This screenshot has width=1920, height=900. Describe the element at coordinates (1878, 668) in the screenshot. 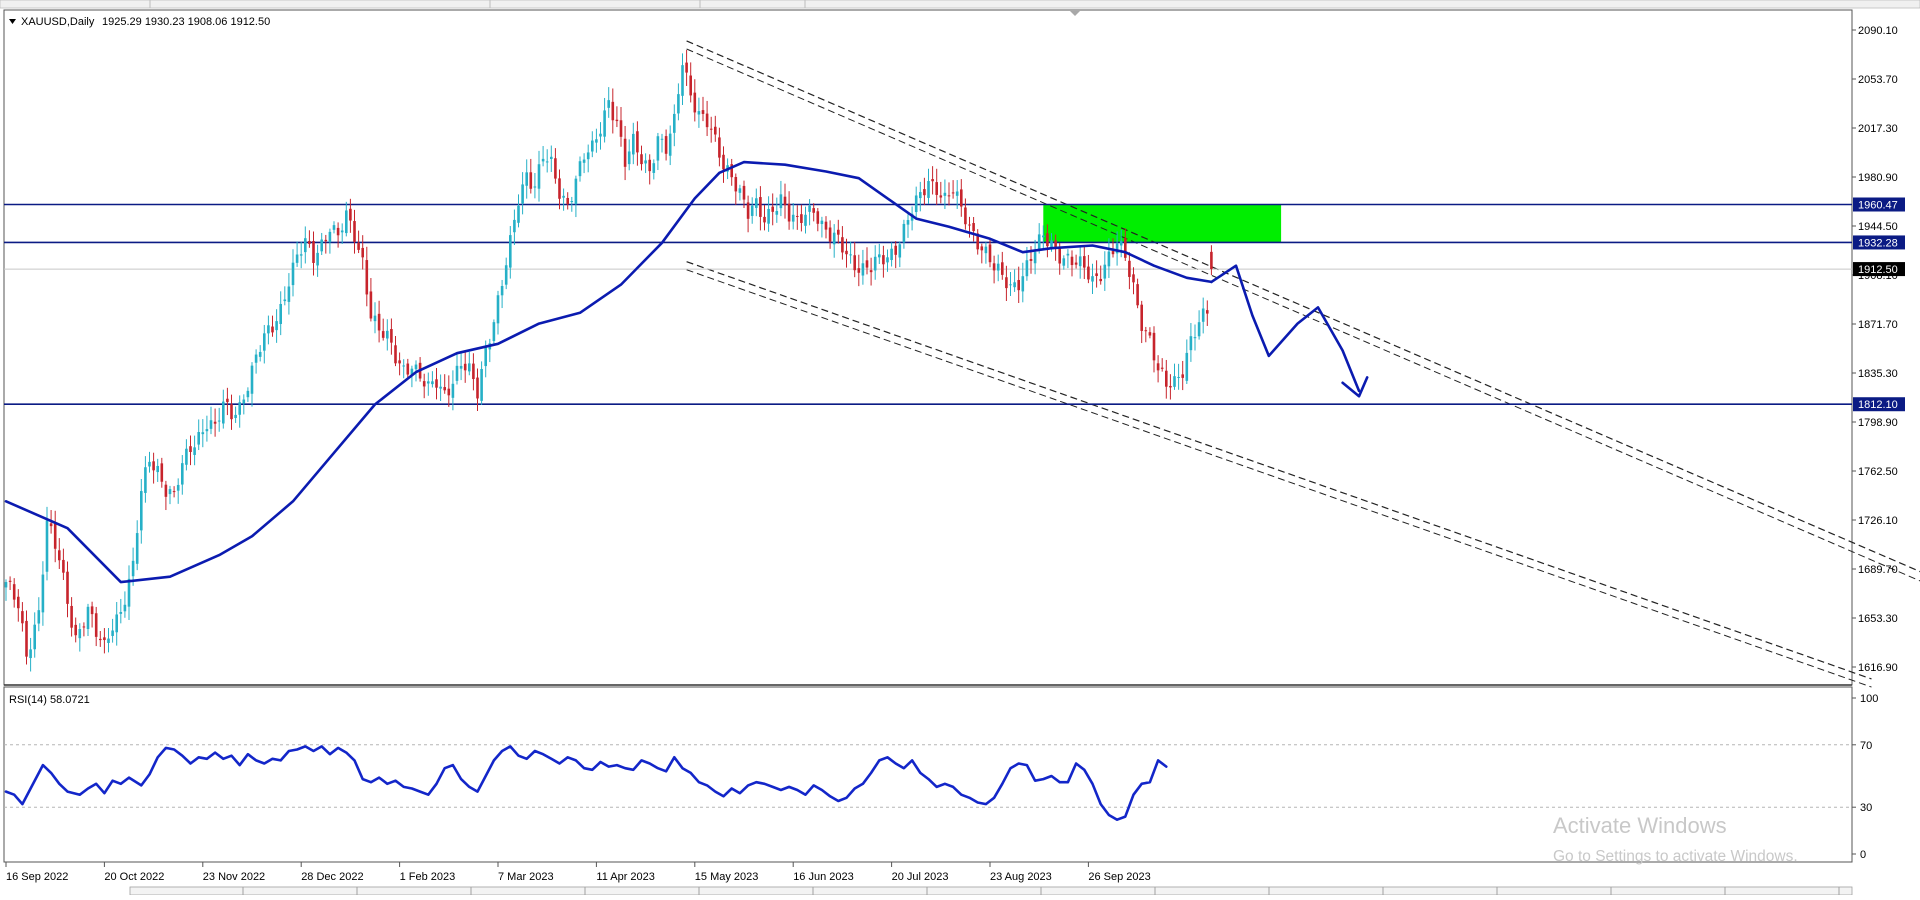

I see `price-tick-label: 1616.90` at that location.